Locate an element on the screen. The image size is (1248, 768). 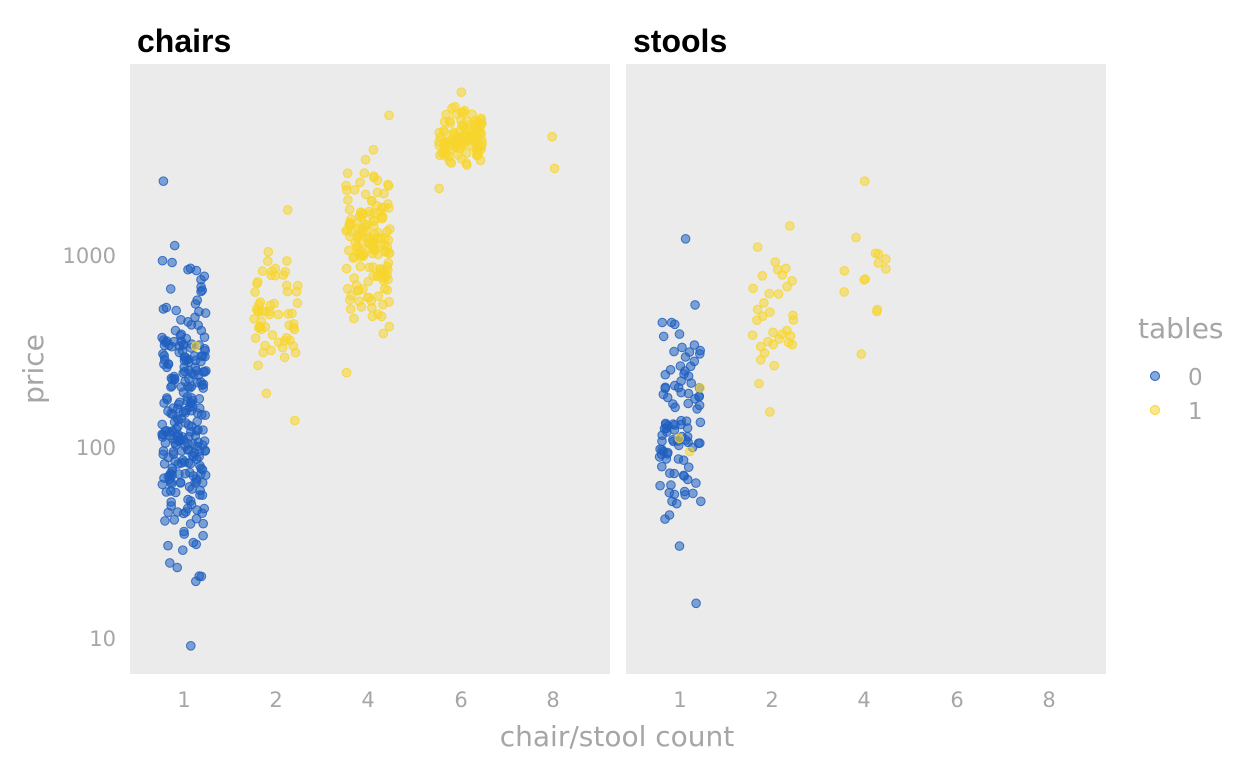
x-axis-ticks-chairs: 1 2 4 6 8 is located at coordinates (368, 700).